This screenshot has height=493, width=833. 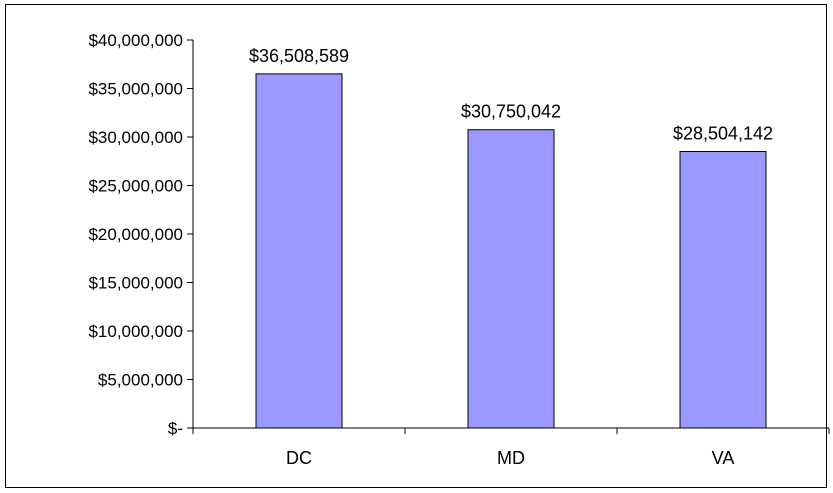 What do you see at coordinates (135, 186) in the screenshot?
I see `y-tick-label: $25,000,000` at bounding box center [135, 186].